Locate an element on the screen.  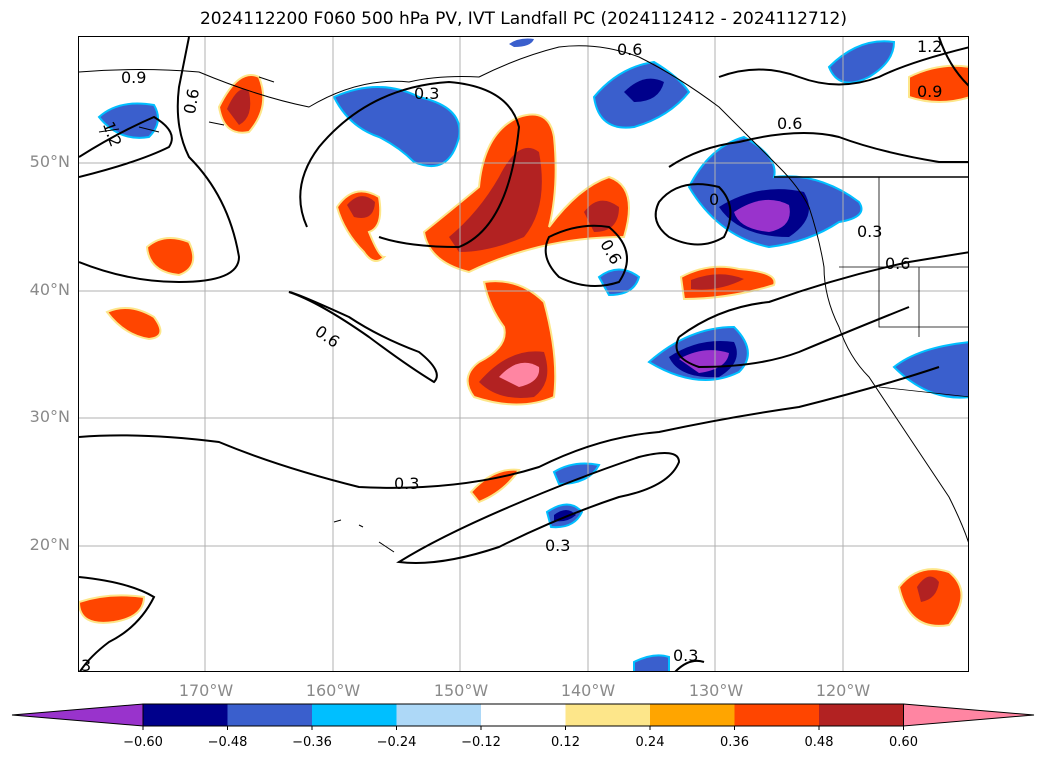
pv-negative-core is located at coordinates (644, 90).